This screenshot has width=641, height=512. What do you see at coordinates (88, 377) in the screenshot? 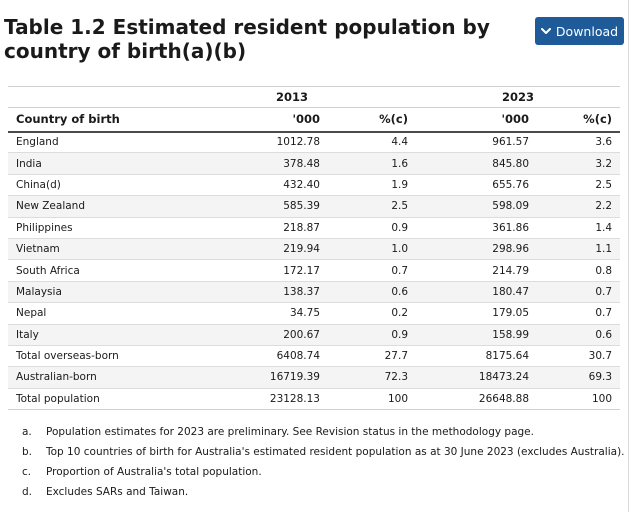
I see `cell-country: Australian-born` at bounding box center [88, 377].